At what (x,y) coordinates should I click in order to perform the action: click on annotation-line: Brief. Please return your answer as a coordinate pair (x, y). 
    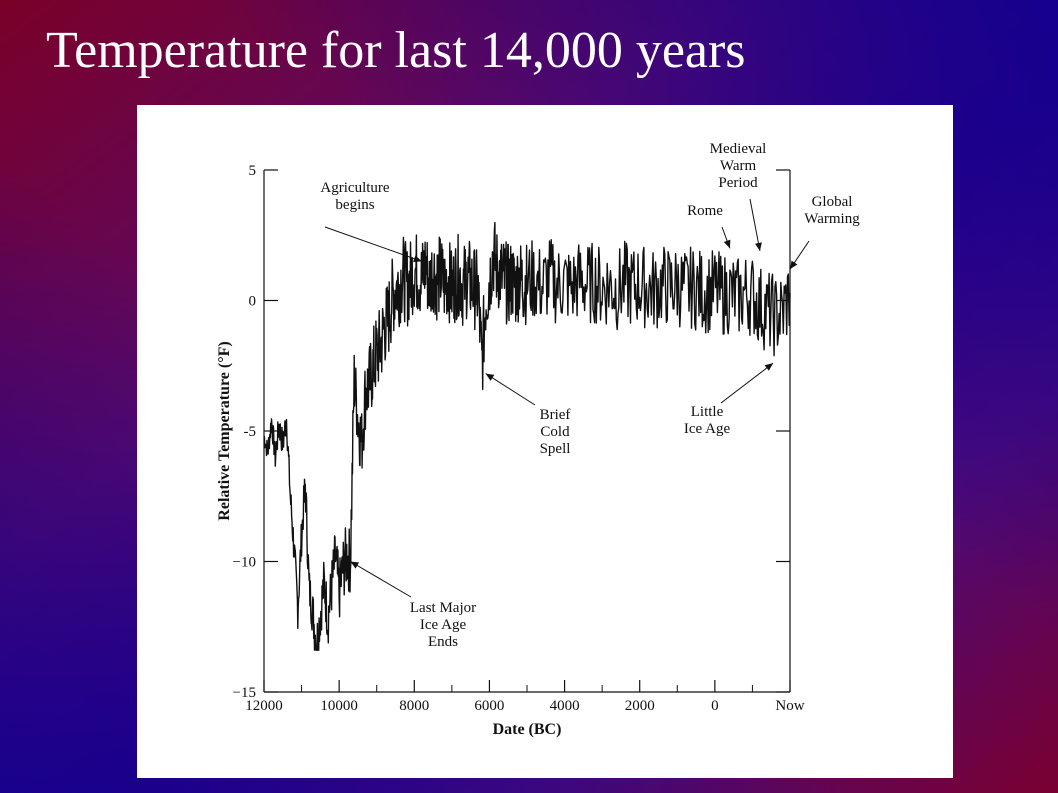
    Looking at the image, I should click on (555, 415).